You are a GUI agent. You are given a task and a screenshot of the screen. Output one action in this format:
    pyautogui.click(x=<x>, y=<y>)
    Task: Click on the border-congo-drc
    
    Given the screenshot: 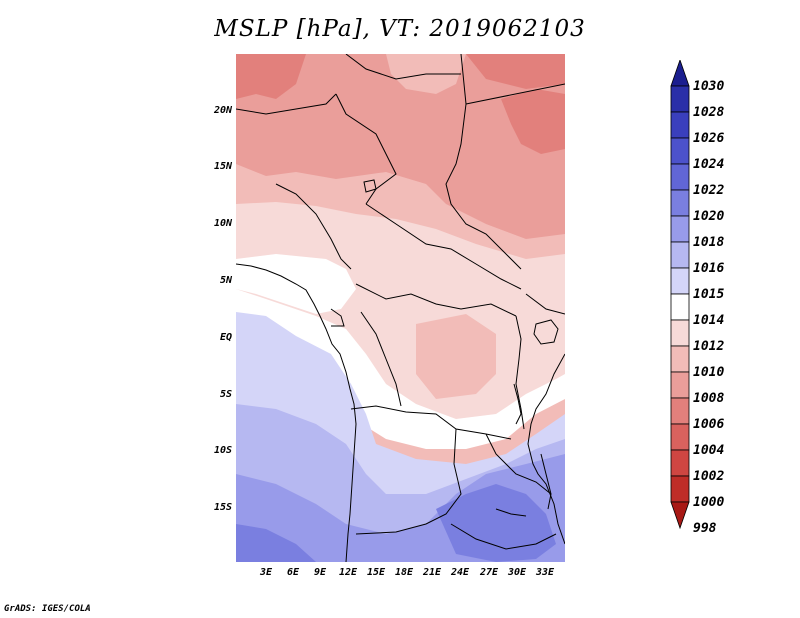 What is the action you would take?
    pyautogui.click(x=381, y=359)
    